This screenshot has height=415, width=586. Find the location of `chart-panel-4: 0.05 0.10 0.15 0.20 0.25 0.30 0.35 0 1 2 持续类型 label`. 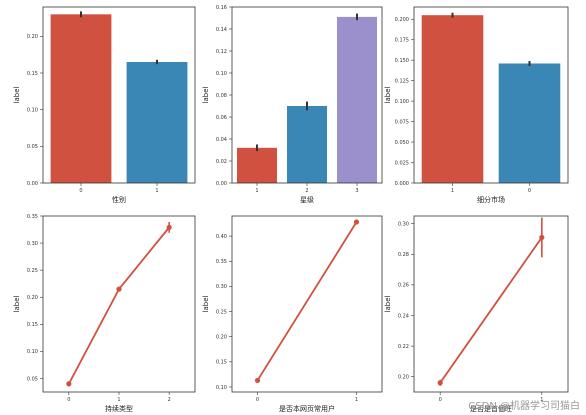

chart-panel-4: 0.05 0.10 0.15 0.20 0.25 0.30 0.35 0 1 2 持续类型 label is located at coordinates (104, 313).